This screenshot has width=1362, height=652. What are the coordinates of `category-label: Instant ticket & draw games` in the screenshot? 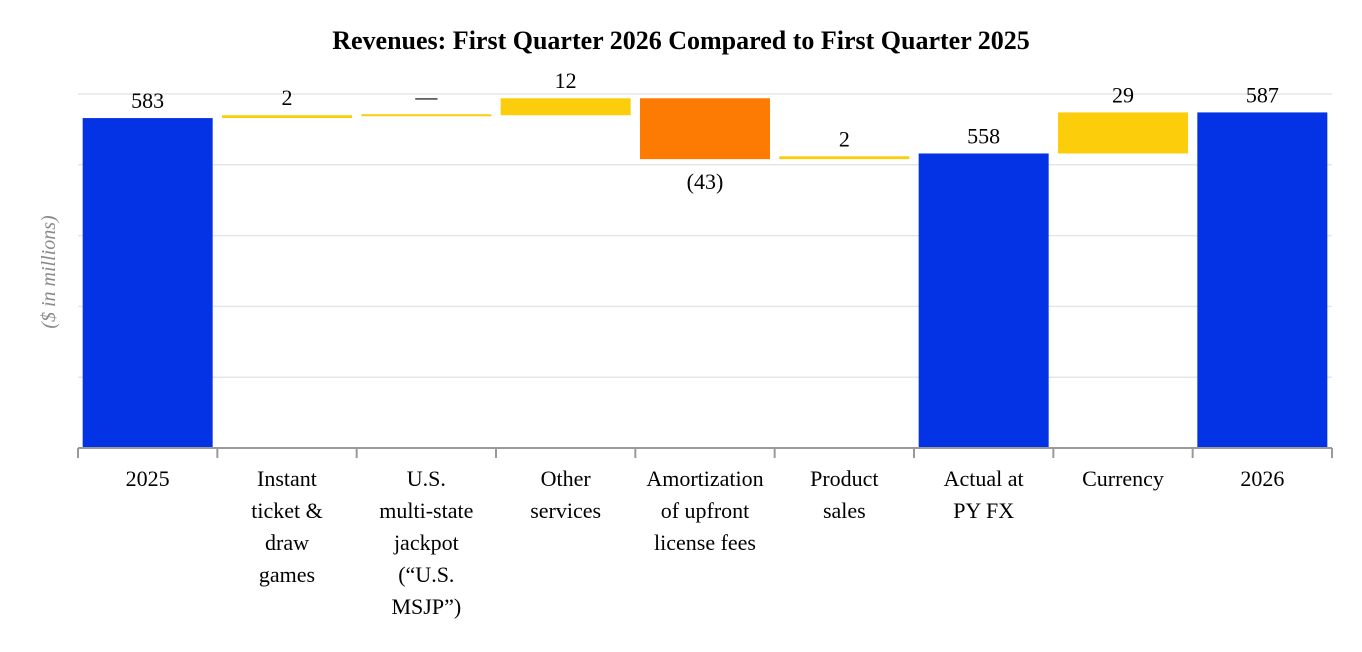 It's located at (286, 526).